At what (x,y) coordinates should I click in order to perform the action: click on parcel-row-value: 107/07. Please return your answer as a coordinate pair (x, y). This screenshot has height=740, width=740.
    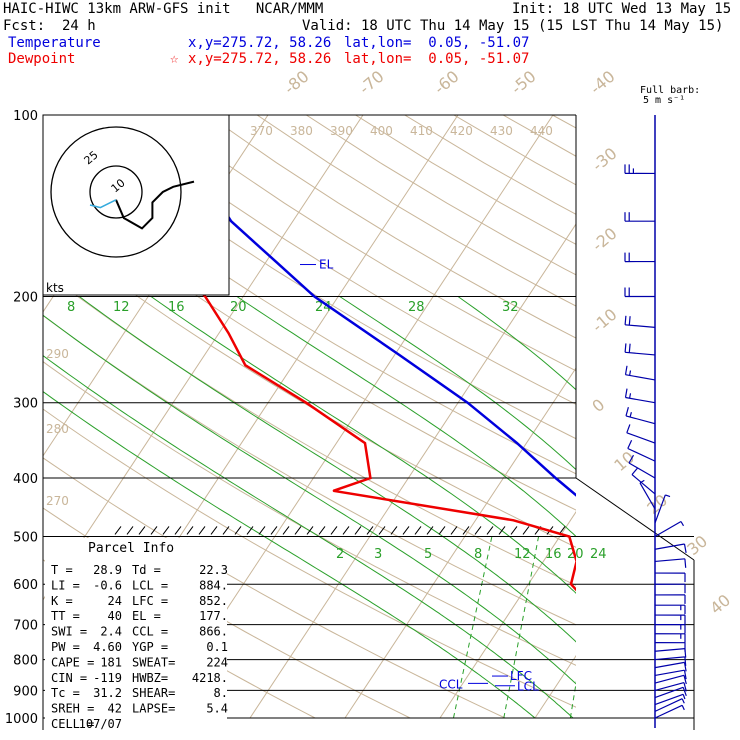
    Looking at the image, I should click on (100, 724).